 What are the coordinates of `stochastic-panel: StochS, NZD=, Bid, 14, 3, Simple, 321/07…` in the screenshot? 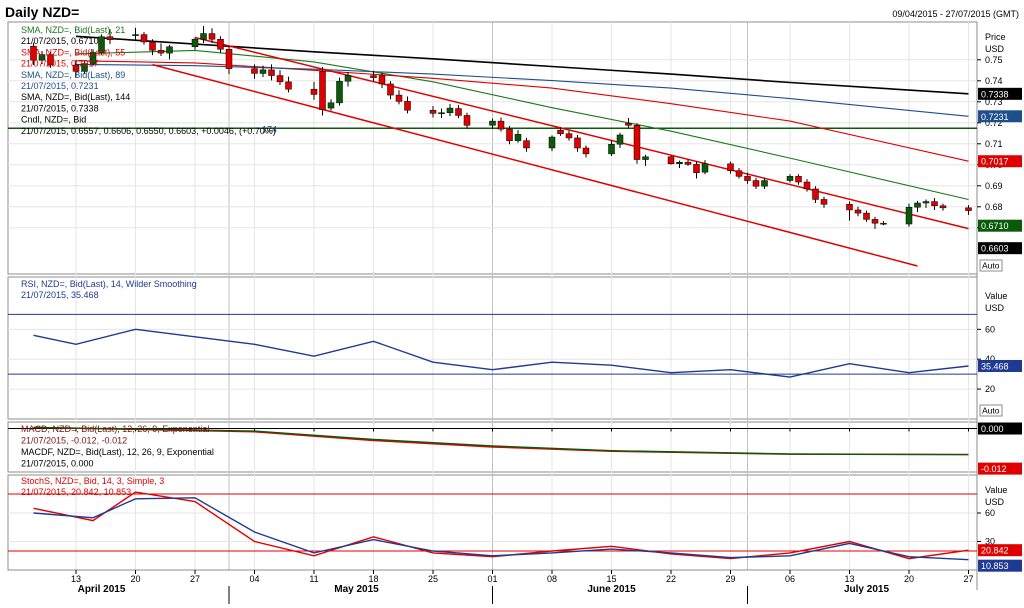 It's located at (492, 518).